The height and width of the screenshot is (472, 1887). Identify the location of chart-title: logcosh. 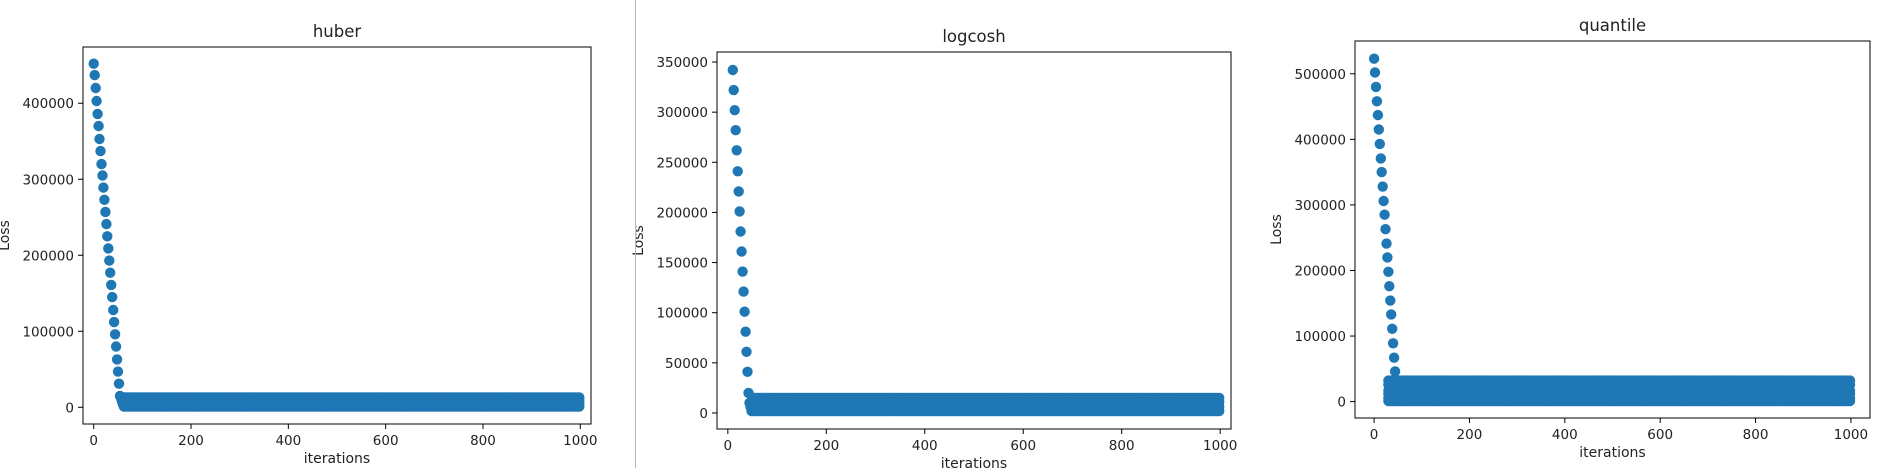
(973, 36).